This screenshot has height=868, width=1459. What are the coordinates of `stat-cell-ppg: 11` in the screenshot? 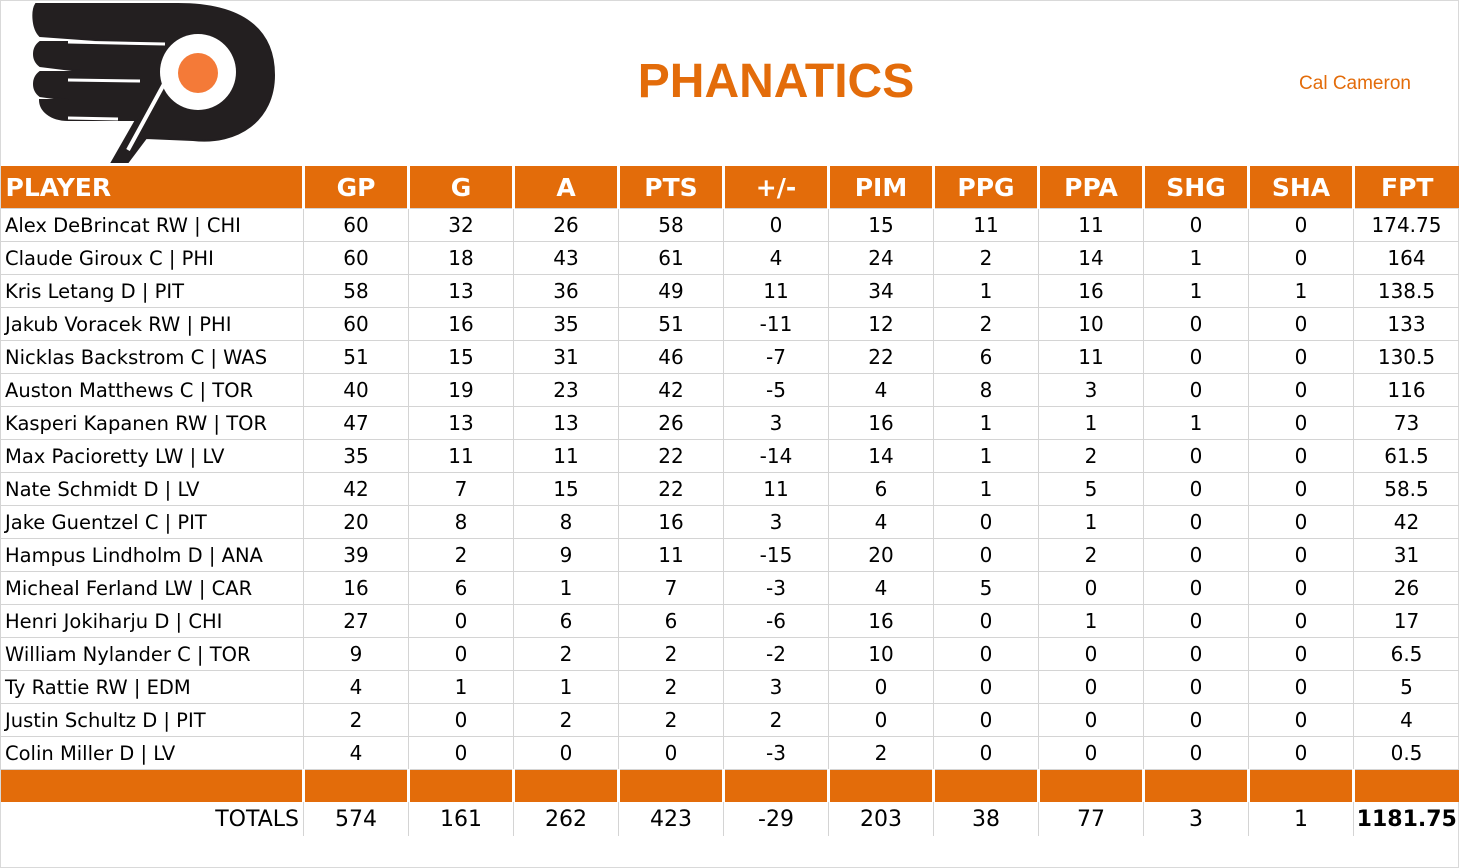 It's located at (986, 225).